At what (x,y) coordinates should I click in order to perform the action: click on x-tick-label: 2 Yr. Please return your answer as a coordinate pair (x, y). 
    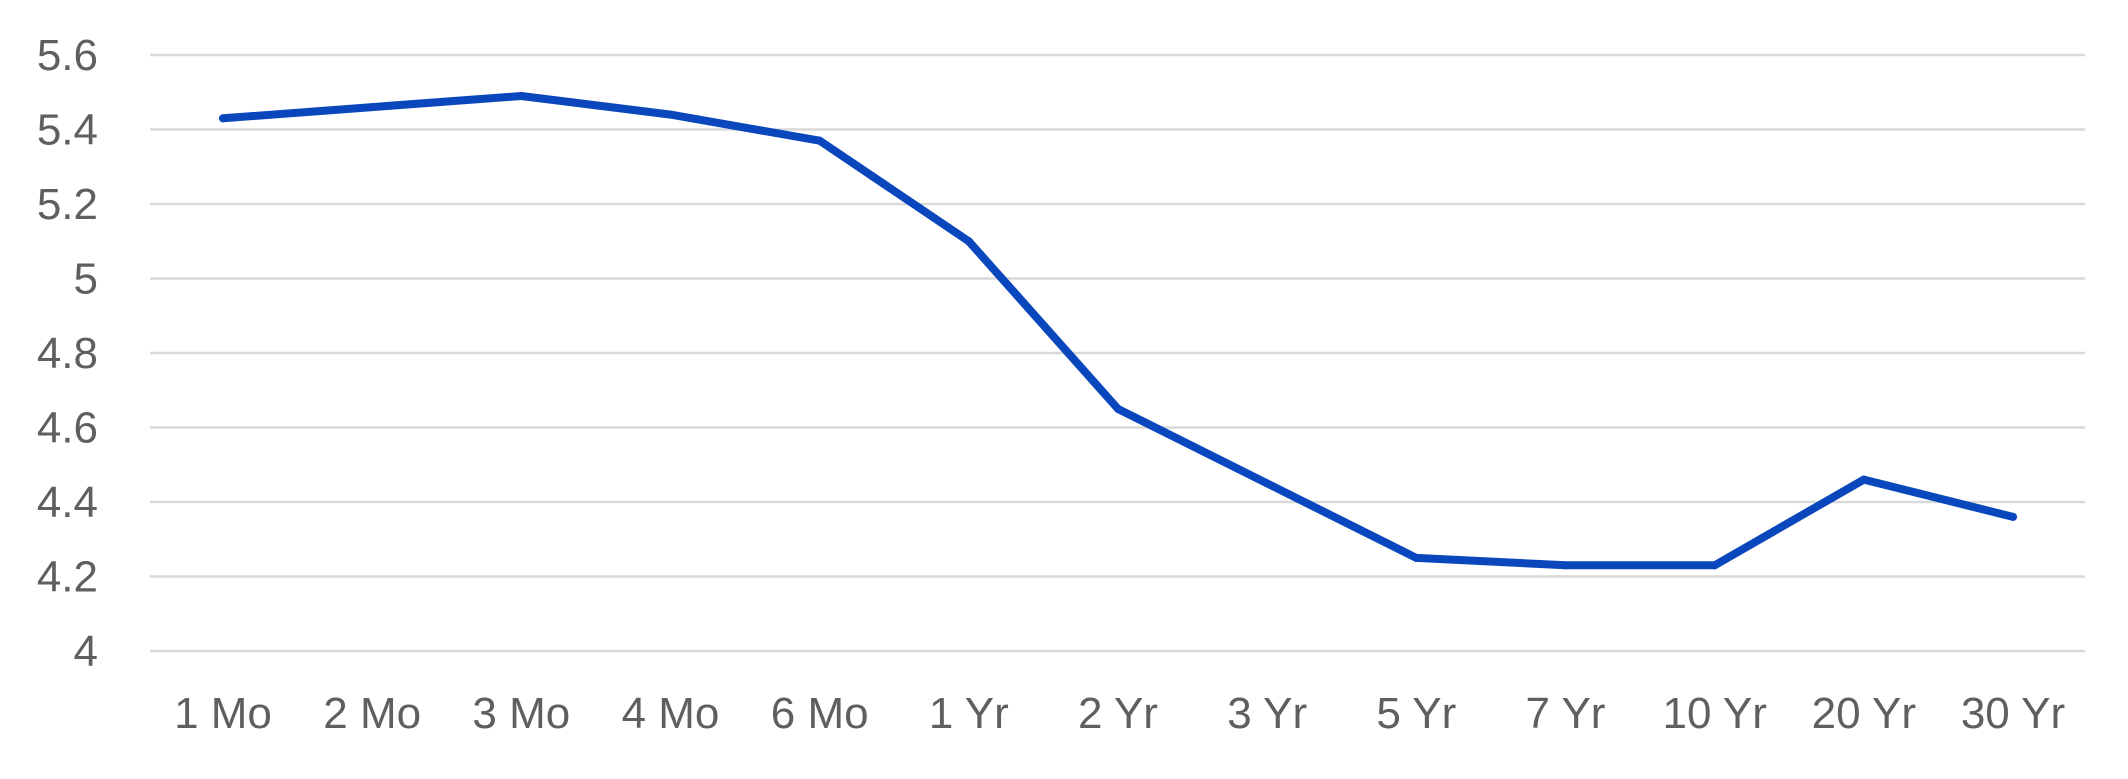
    Looking at the image, I should click on (1118, 713).